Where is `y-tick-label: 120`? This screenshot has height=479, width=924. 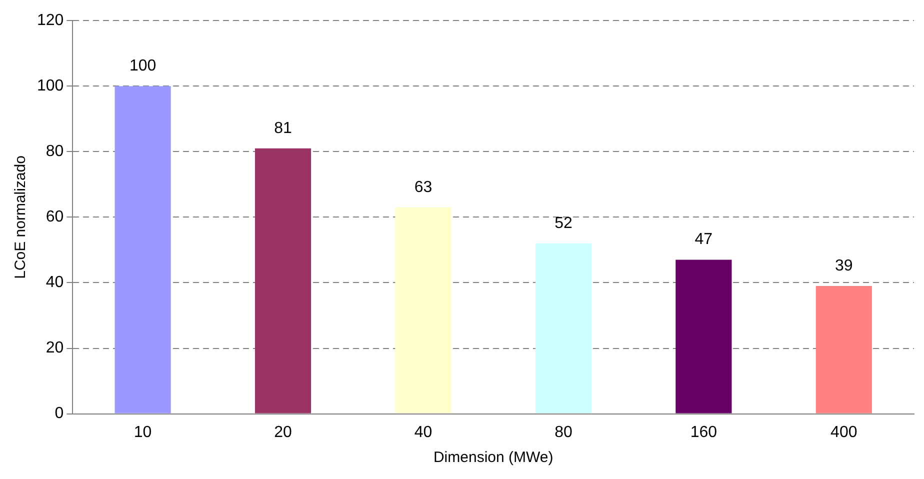
y-tick-label: 120 is located at coordinates (50, 21).